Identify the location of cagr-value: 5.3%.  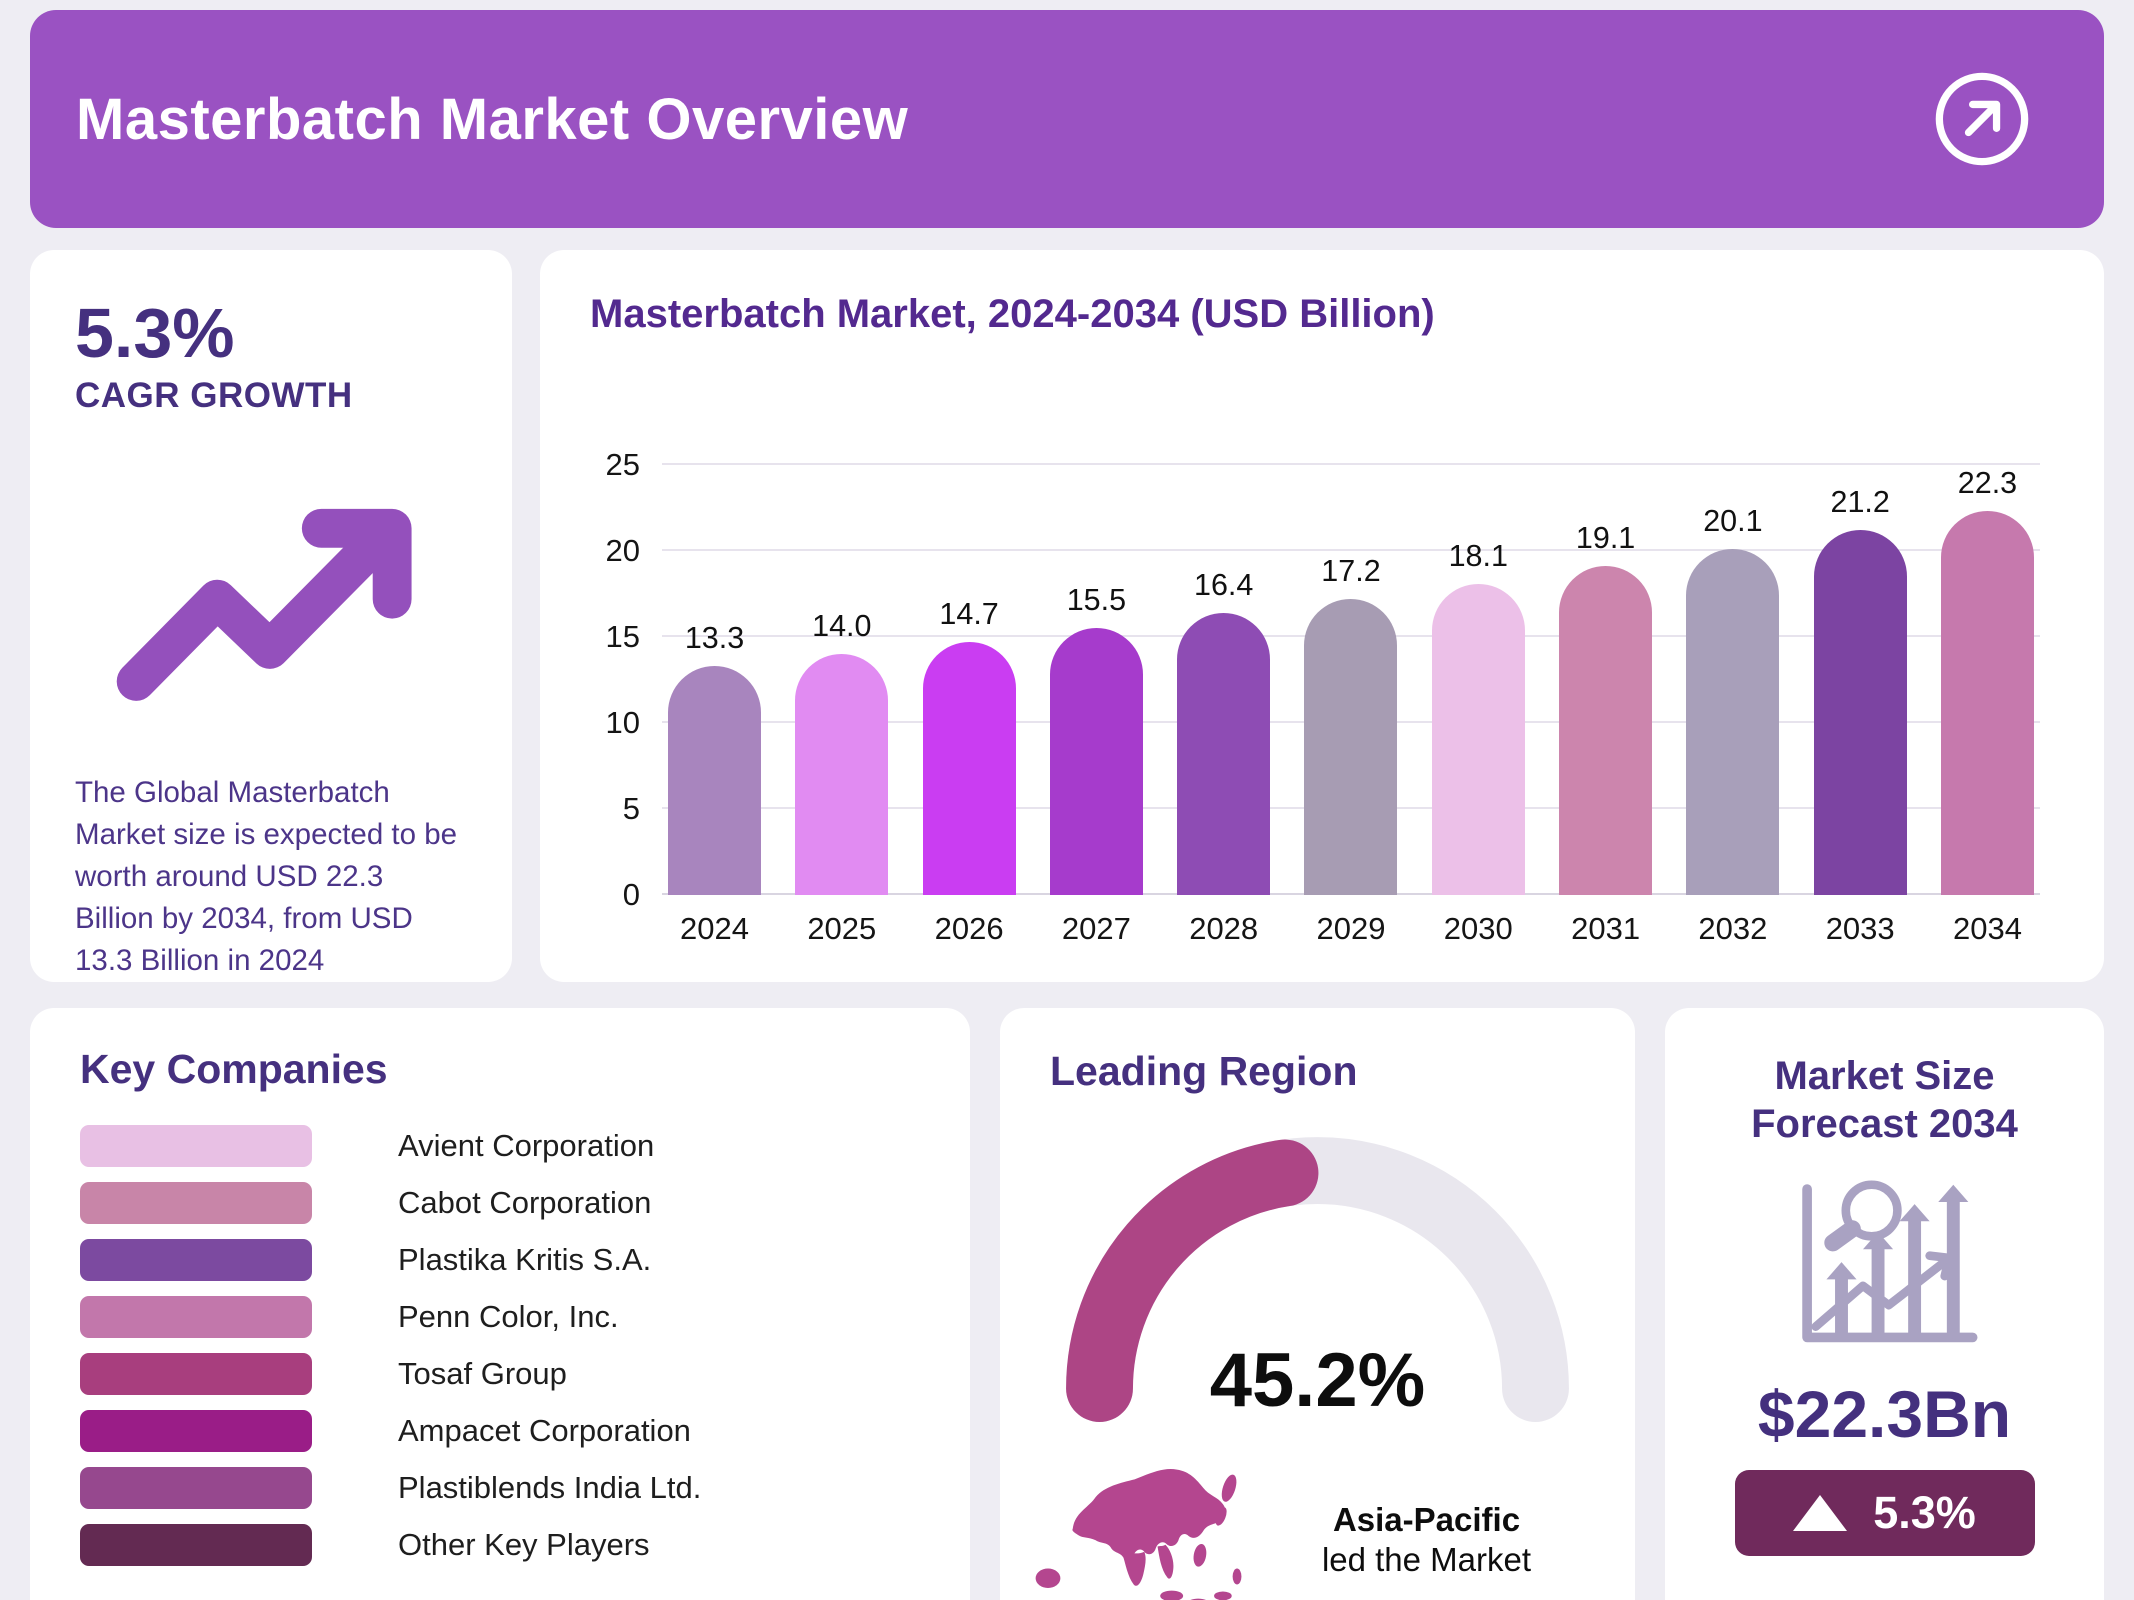
(155, 333).